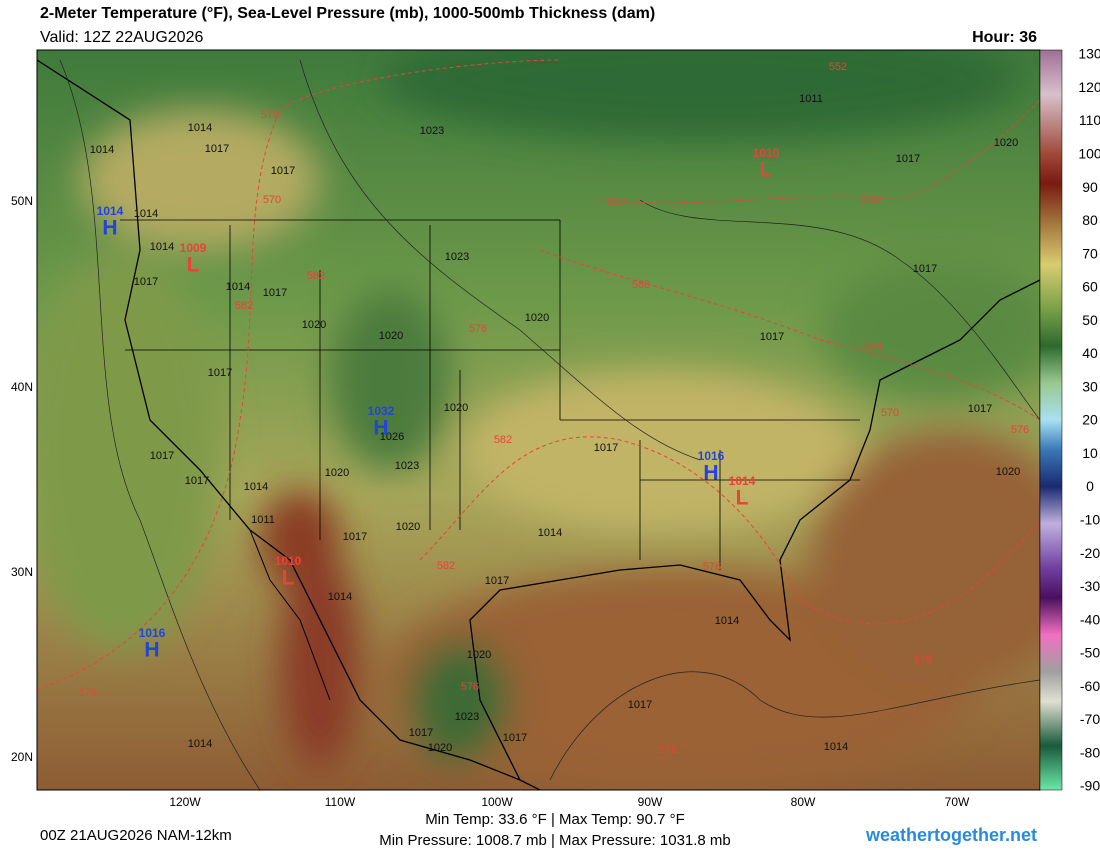 The image size is (1100, 850). I want to click on colorbar-tick-label: -40, so click(1090, 619).